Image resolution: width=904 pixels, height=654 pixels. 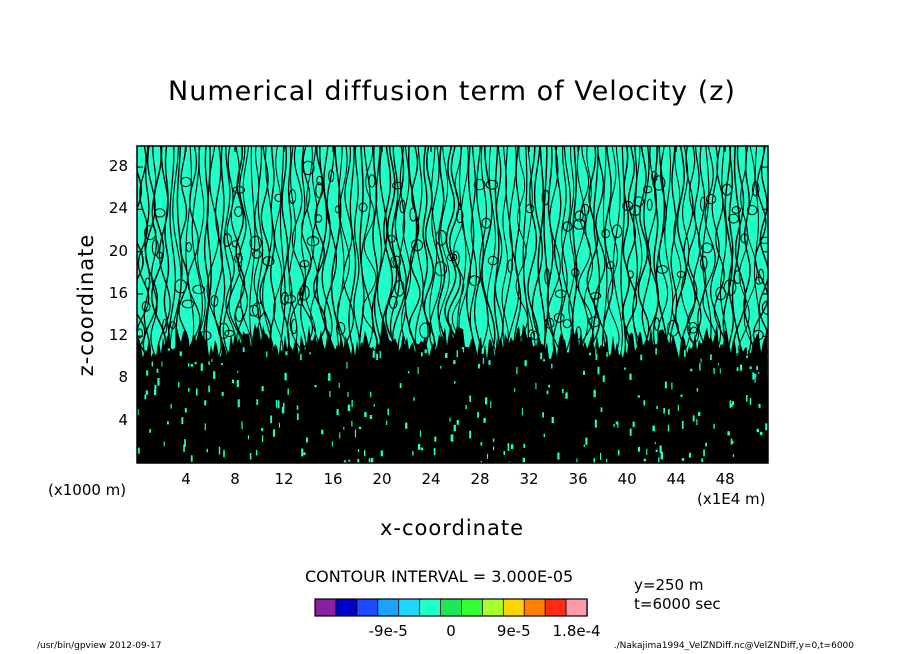 What do you see at coordinates (99, 646) in the screenshot?
I see `footer-left: /usr/bin/gpview 2012-09-17` at bounding box center [99, 646].